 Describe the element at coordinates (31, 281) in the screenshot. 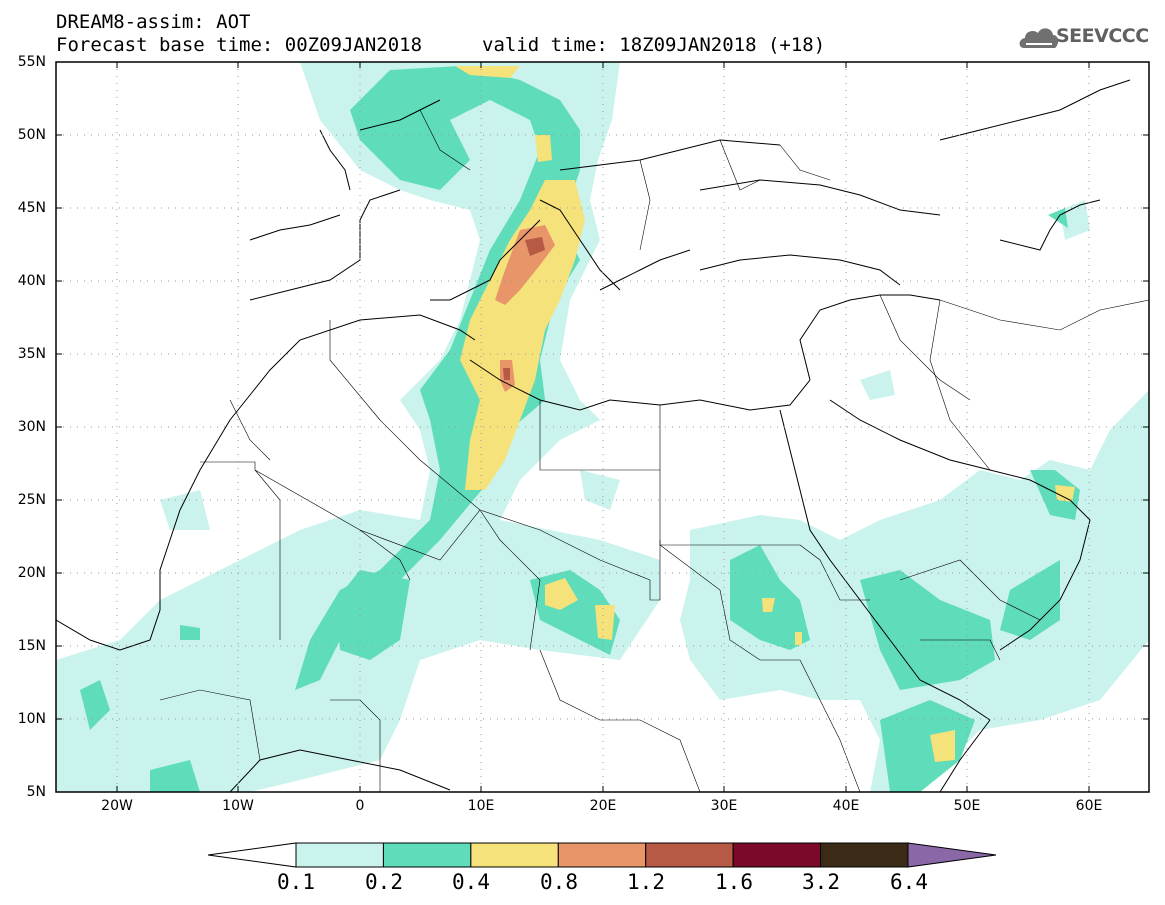

I see `lat-label: 40N` at that location.